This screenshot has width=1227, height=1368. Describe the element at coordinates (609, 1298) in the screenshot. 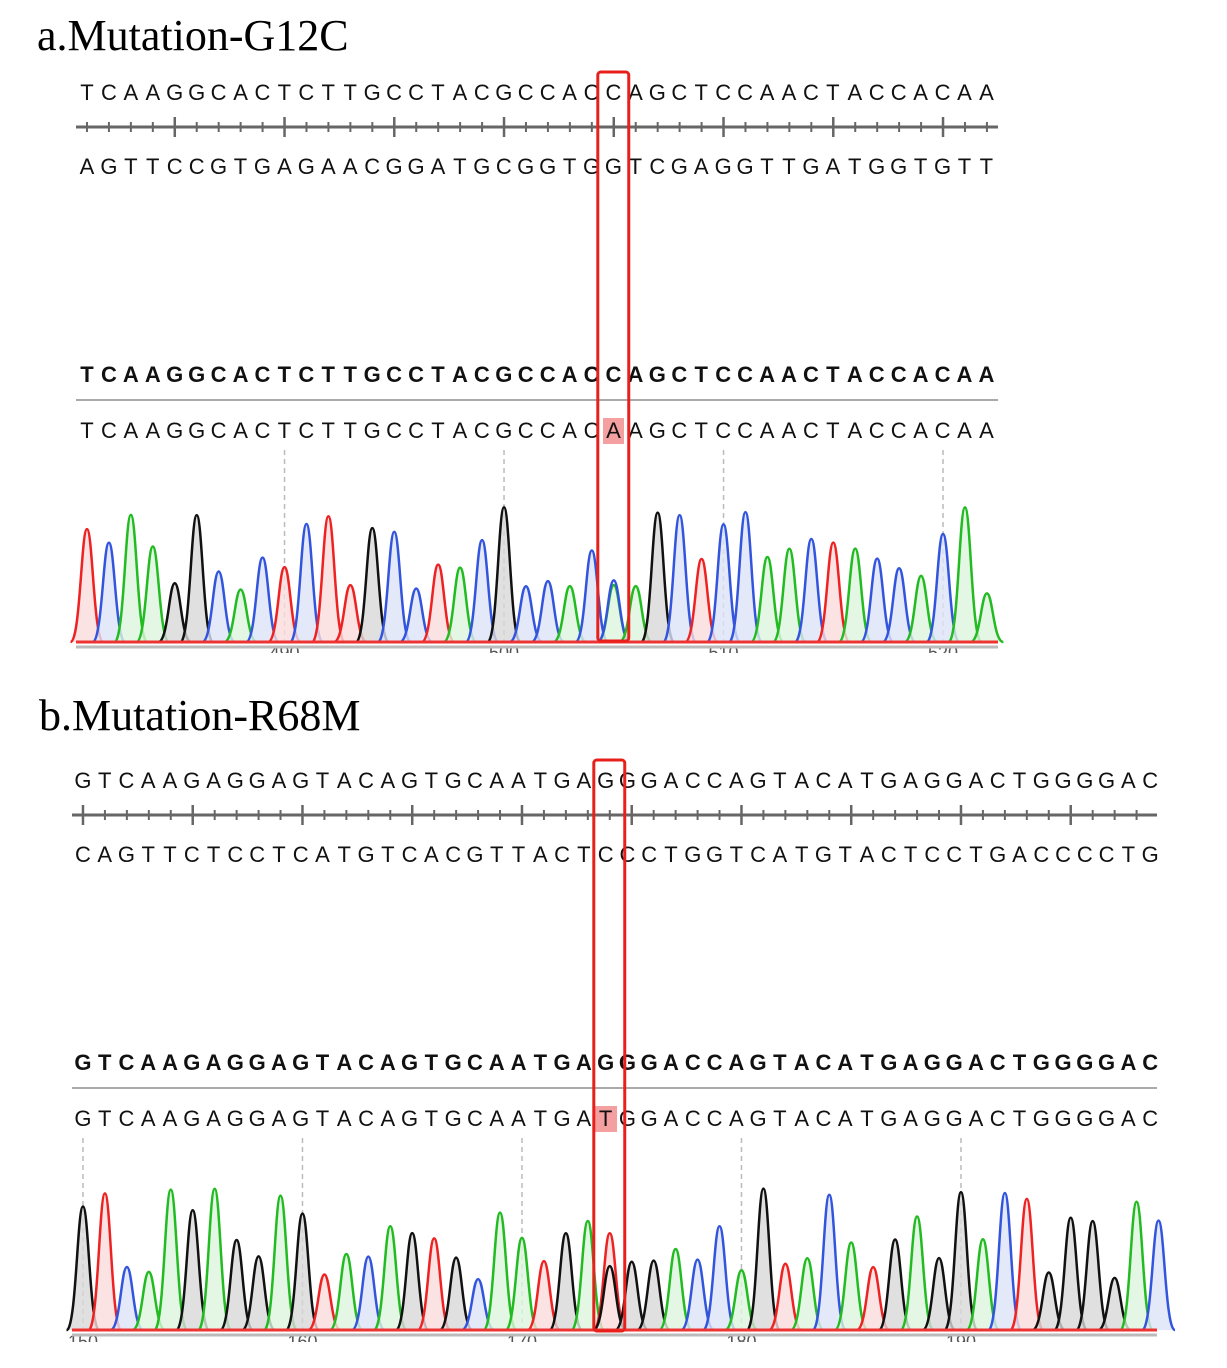

I see `secondary-peak` at that location.